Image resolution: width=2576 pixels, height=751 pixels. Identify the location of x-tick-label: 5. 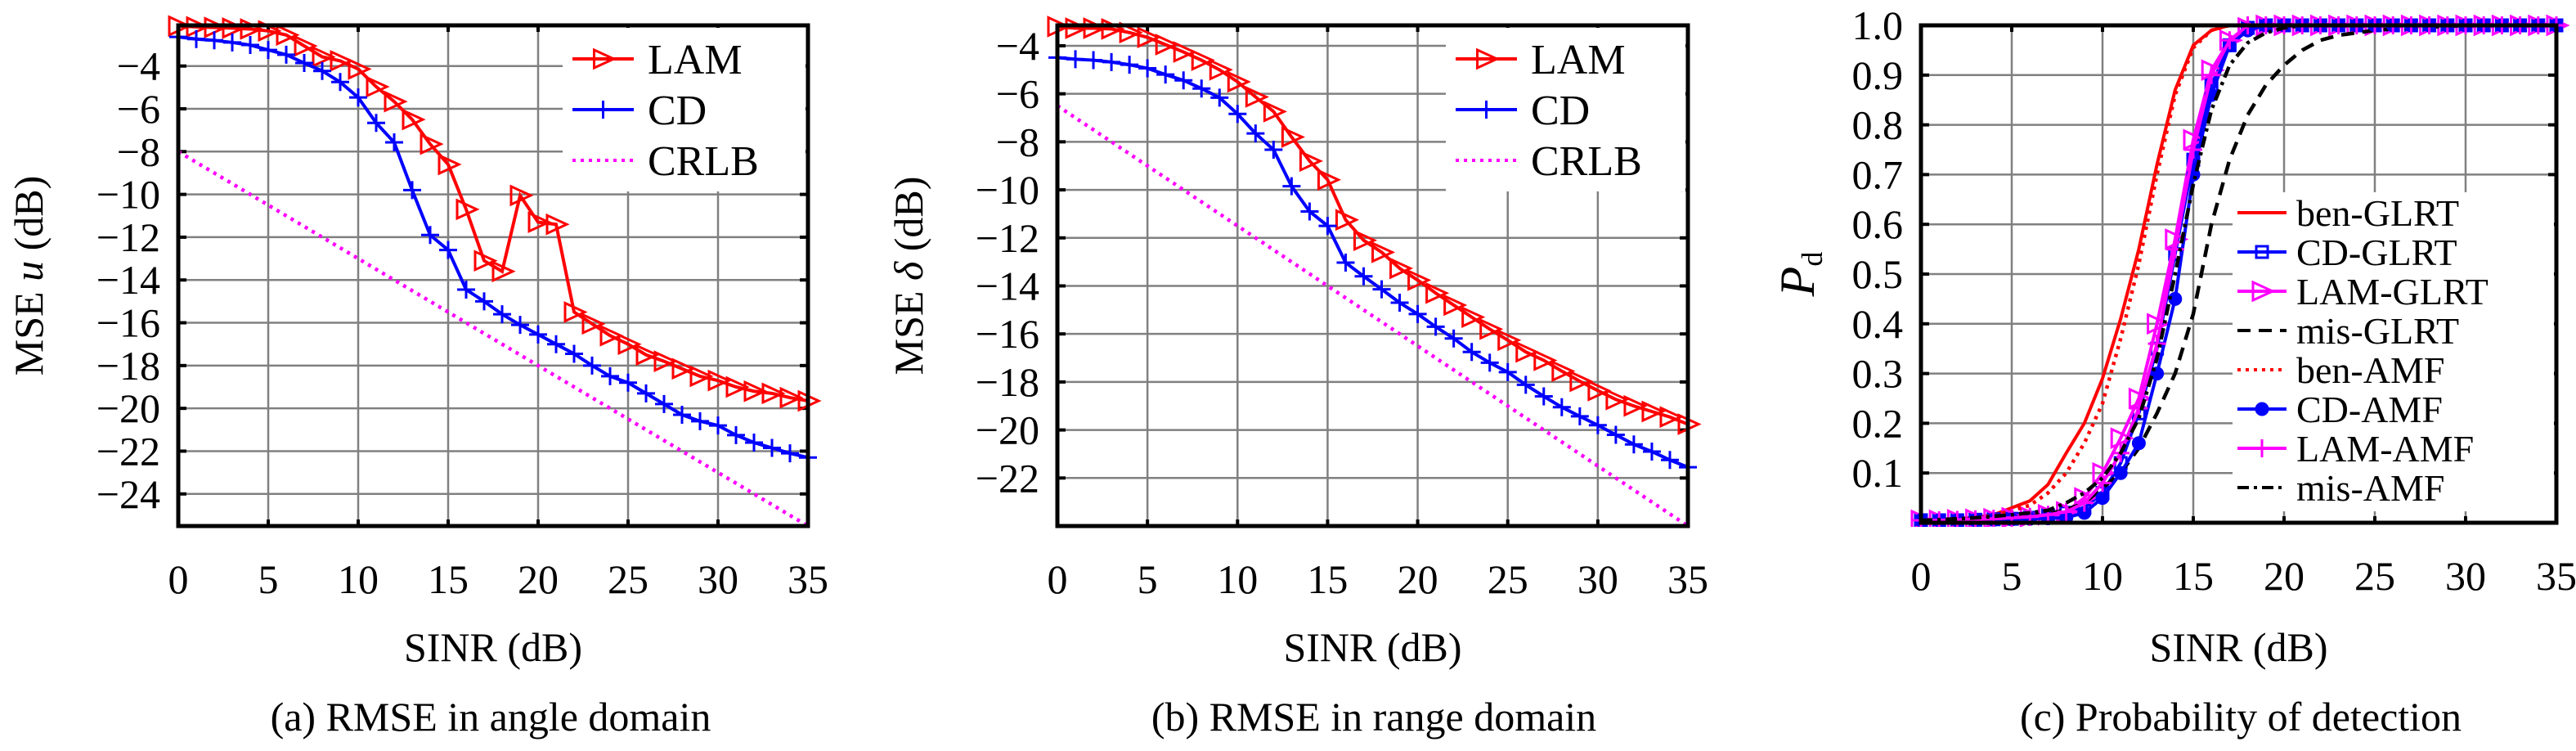
(268, 579).